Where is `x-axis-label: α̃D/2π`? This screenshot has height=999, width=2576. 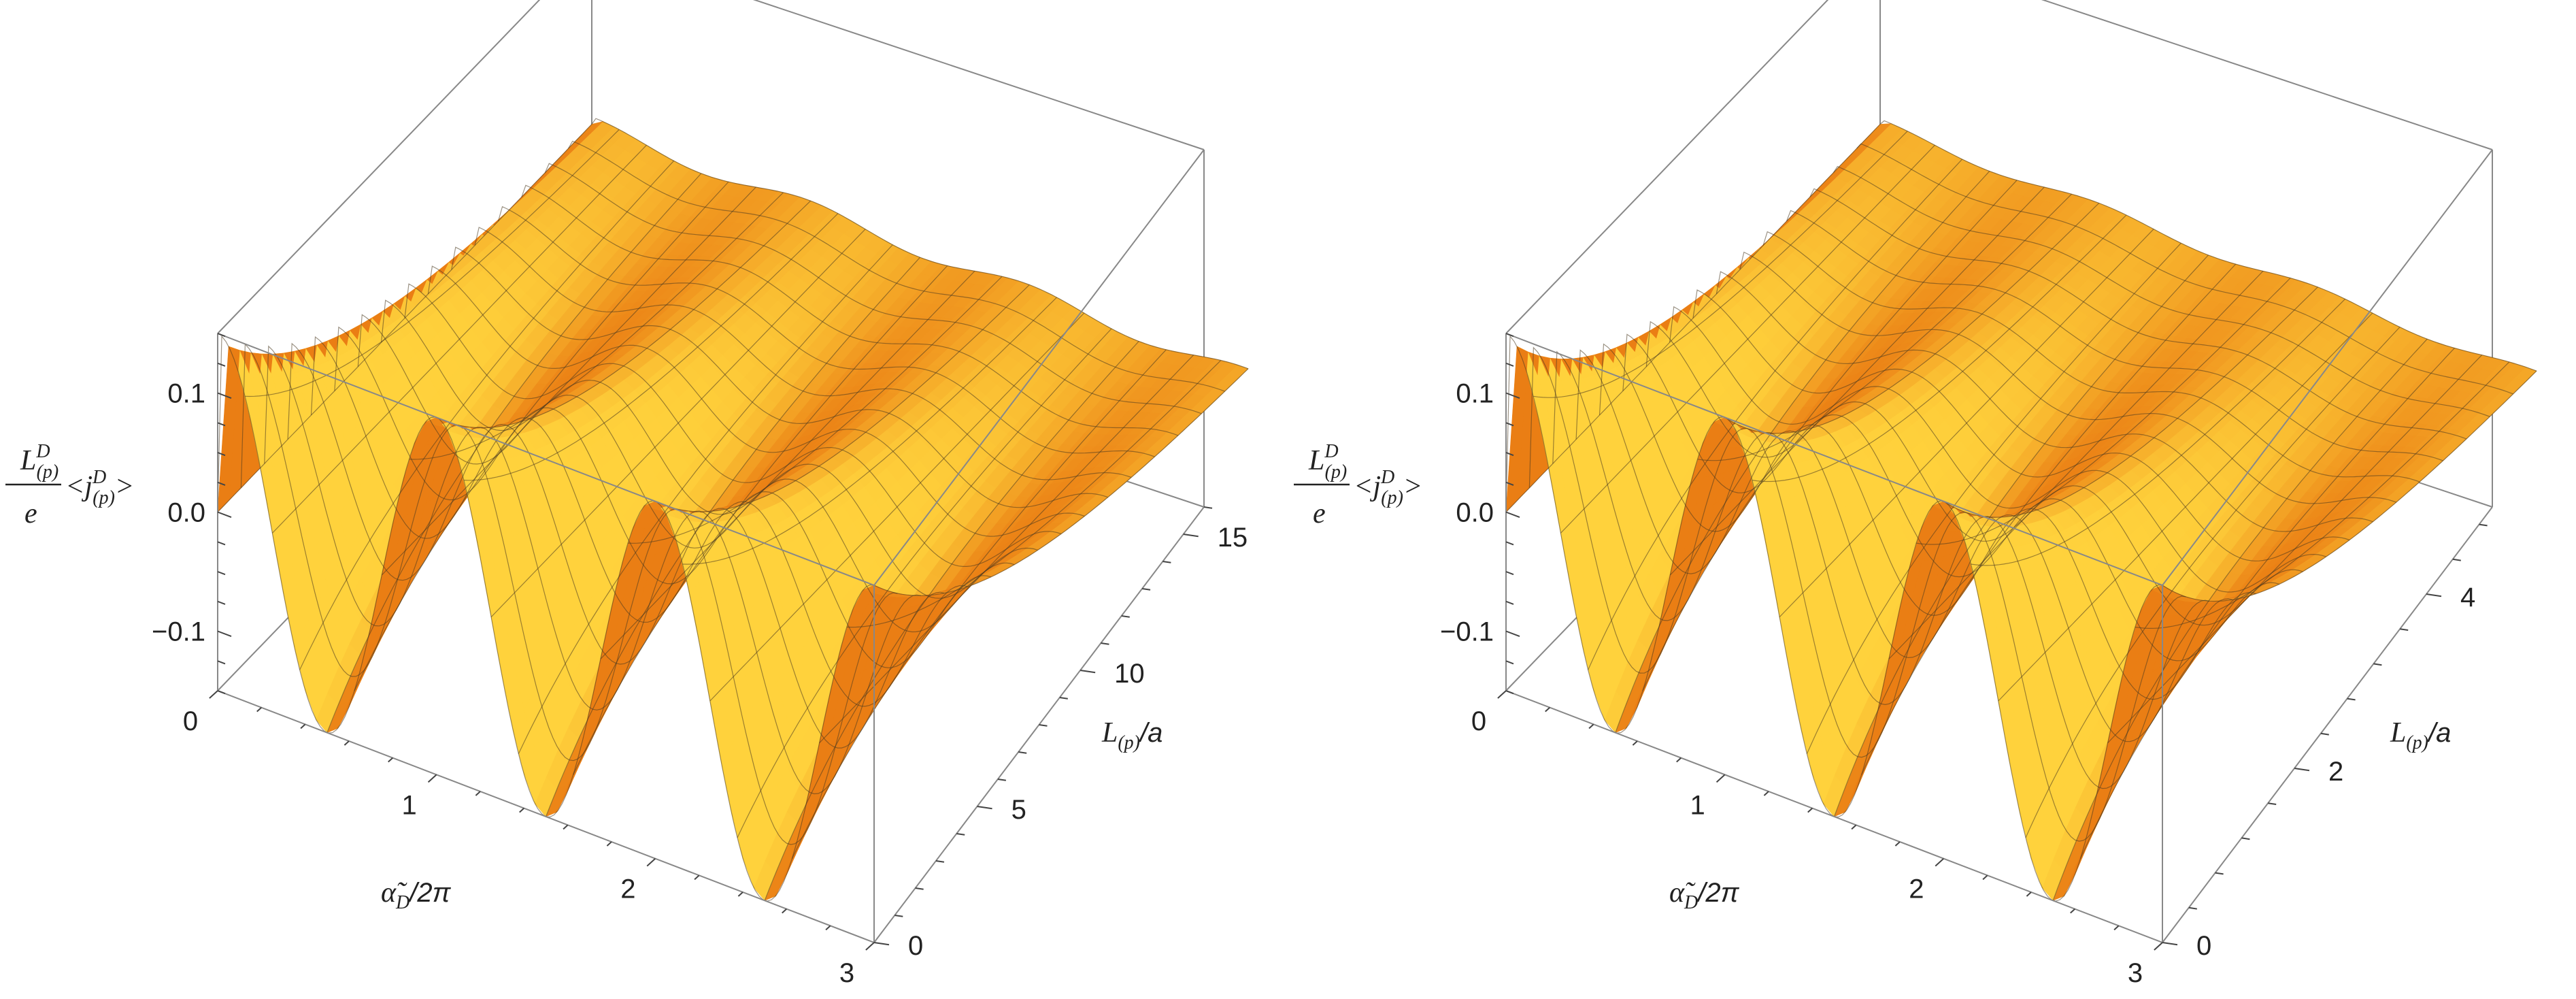 x-axis-label: α̃D/2π is located at coordinates (416, 895).